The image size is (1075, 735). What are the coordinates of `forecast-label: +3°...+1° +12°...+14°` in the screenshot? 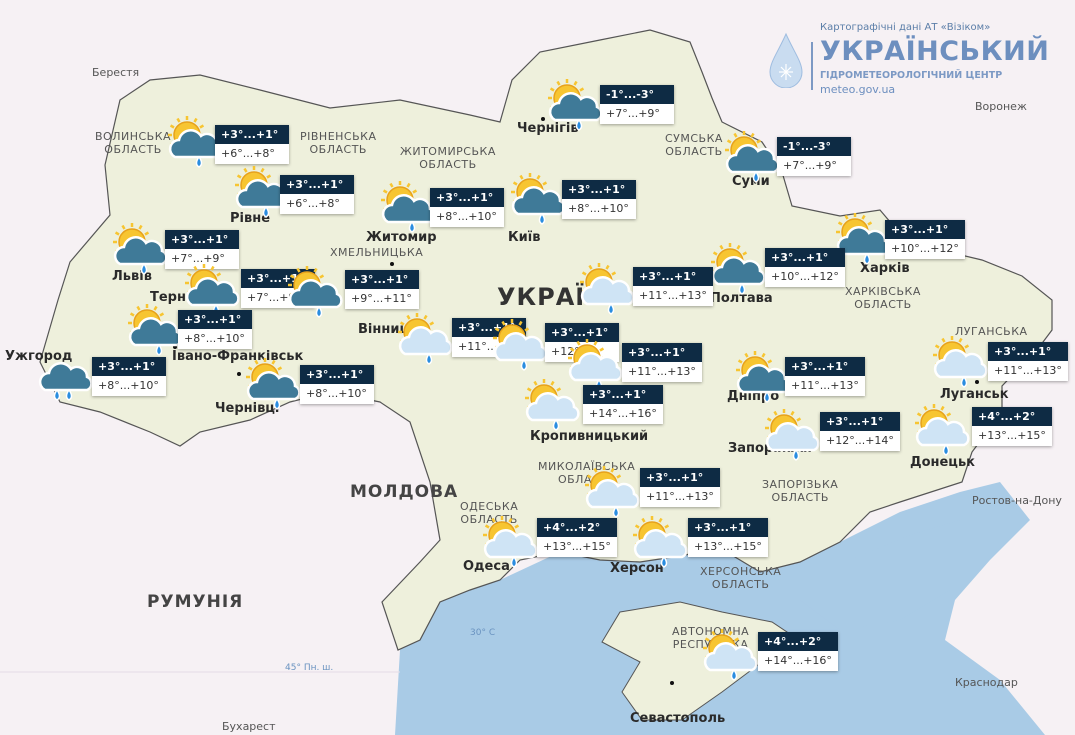 It's located at (860, 431).